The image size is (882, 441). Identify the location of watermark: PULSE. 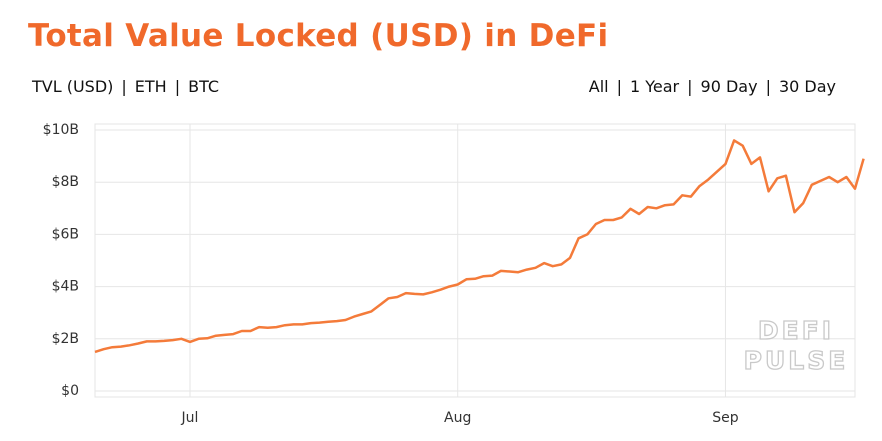
(796, 360).